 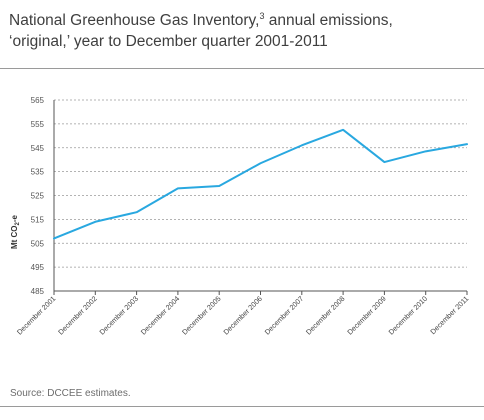 What do you see at coordinates (38, 291) in the screenshot?
I see `y-tick-label: 485` at bounding box center [38, 291].